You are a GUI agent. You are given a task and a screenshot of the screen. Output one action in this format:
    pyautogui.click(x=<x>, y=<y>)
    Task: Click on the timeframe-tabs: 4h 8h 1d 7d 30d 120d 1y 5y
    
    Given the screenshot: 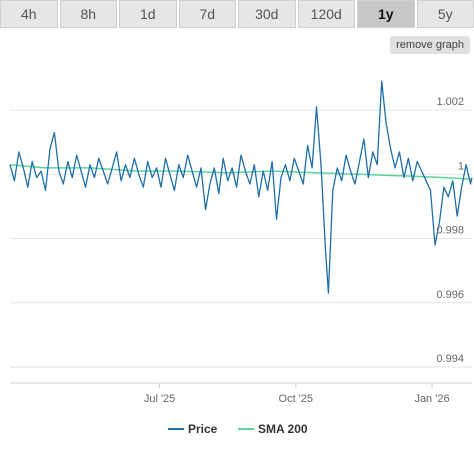 What is the action you would take?
    pyautogui.click(x=237, y=15)
    